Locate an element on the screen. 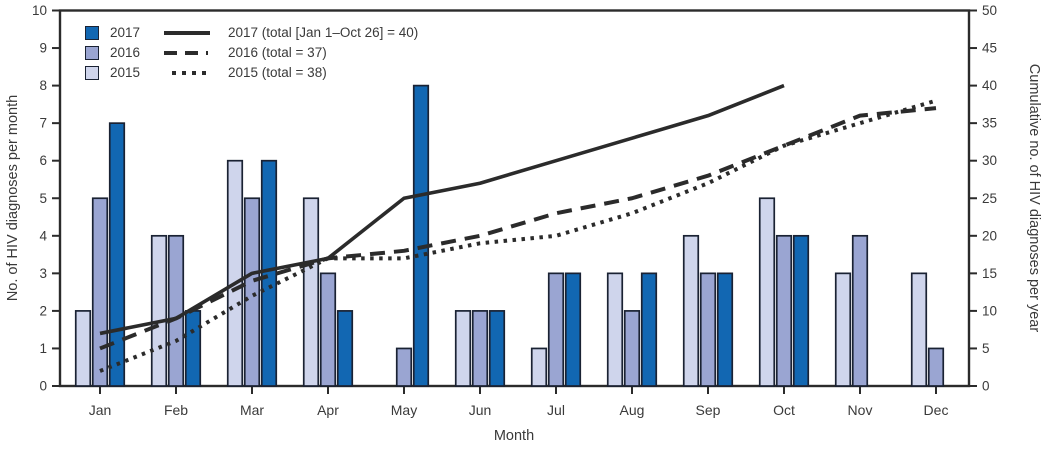  bar-2016-Oct is located at coordinates (784, 310).